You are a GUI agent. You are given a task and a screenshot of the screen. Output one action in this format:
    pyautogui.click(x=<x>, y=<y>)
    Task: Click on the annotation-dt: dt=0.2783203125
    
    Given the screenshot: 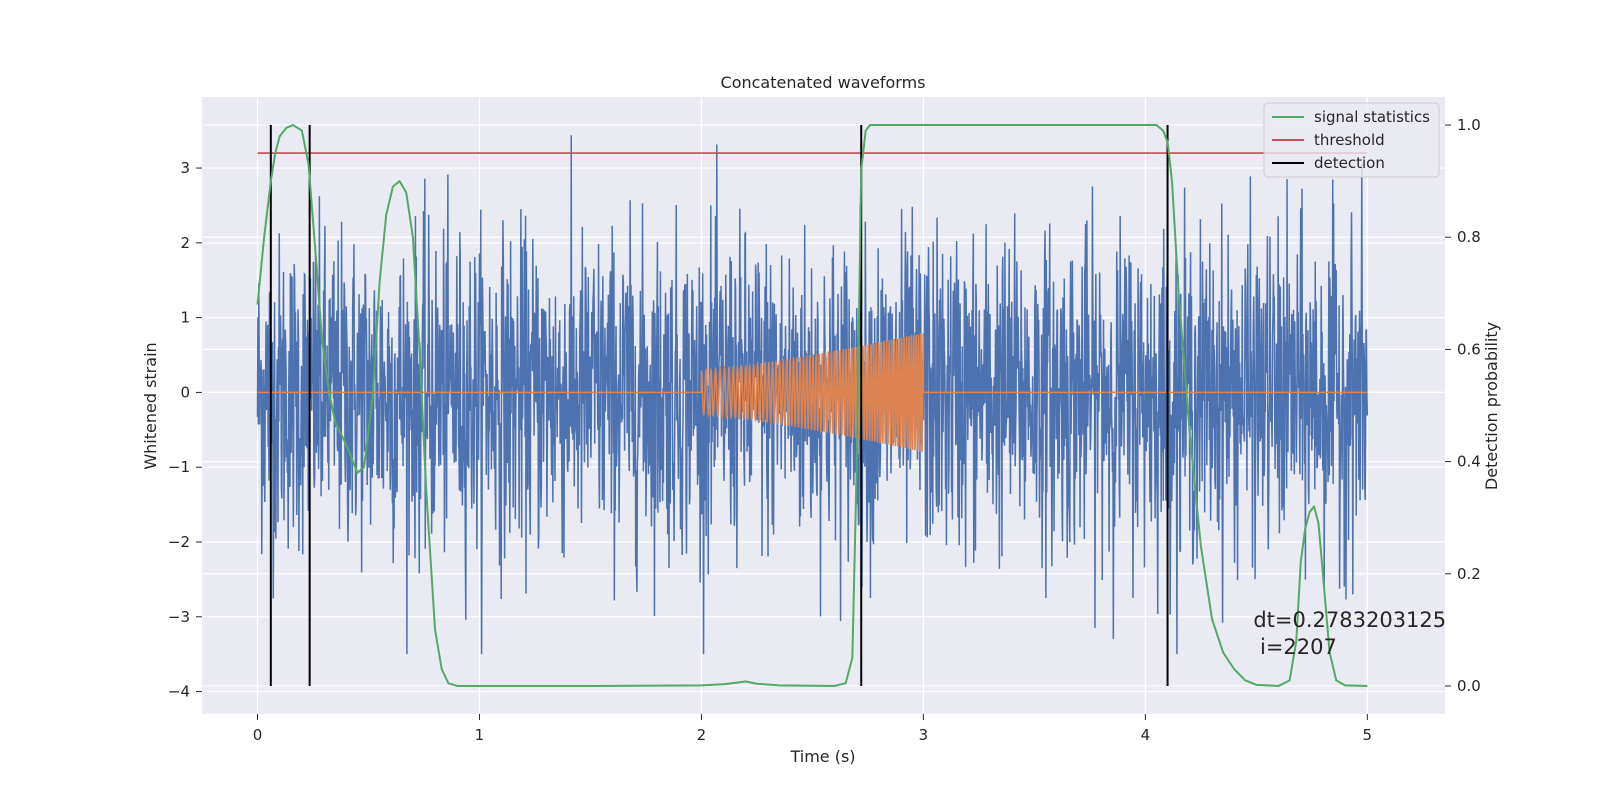 What is the action you would take?
    pyautogui.click(x=1349, y=620)
    